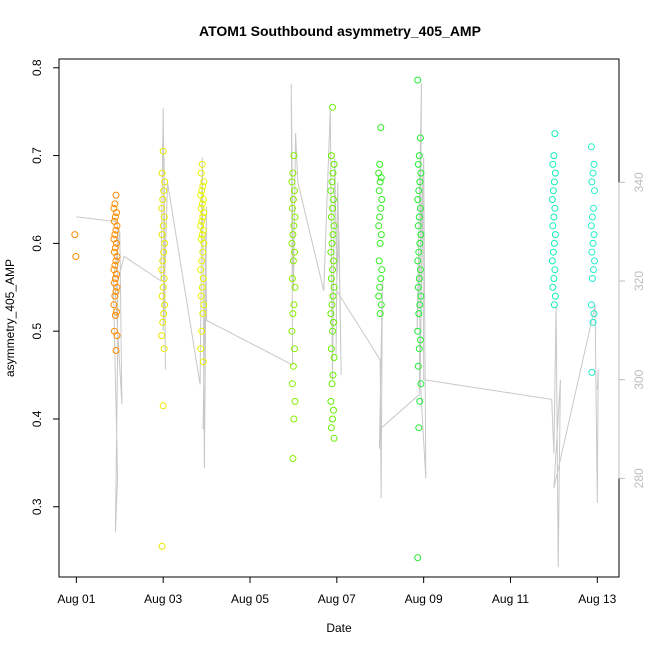 The image size is (650, 650). Describe the element at coordinates (76, 599) in the screenshot. I see `x-tick-label: Aug 01` at that location.